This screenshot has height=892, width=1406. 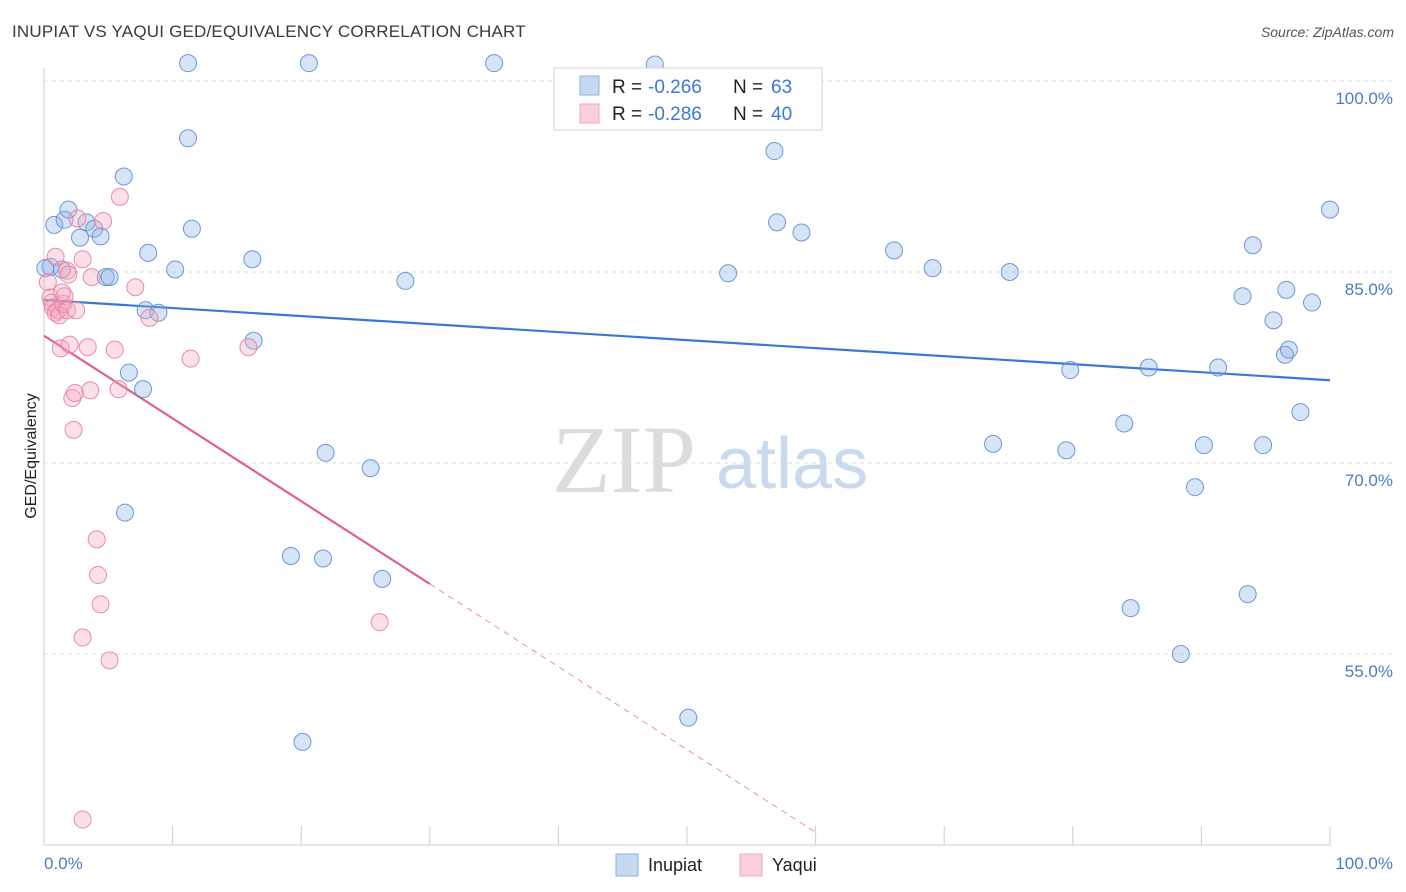 I want to click on bottom-legend-swatch-yaqui, so click(x=751, y=865).